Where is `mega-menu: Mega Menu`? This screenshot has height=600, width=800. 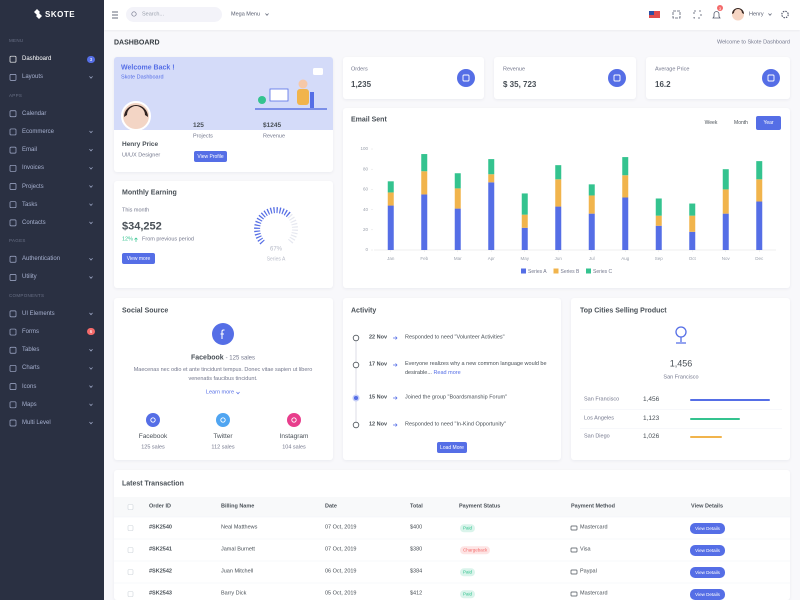
mega-menu: Mega Menu is located at coordinates (246, 13).